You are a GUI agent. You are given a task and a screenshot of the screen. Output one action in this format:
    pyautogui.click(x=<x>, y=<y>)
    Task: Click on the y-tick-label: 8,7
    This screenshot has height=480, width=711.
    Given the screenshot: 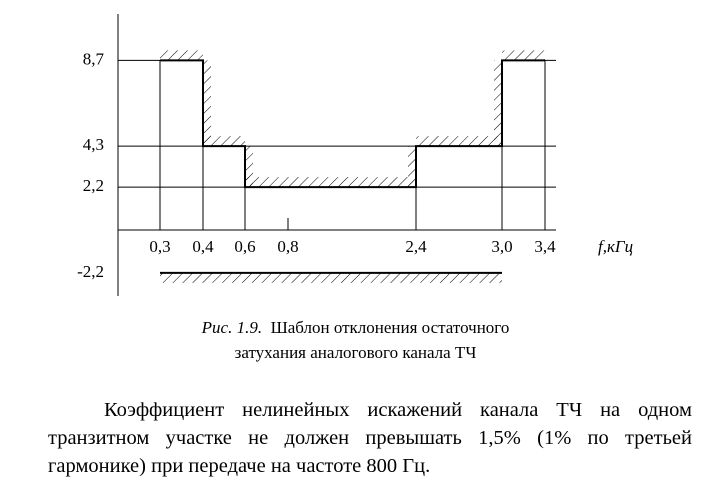 What is the action you would take?
    pyautogui.click(x=94, y=58)
    